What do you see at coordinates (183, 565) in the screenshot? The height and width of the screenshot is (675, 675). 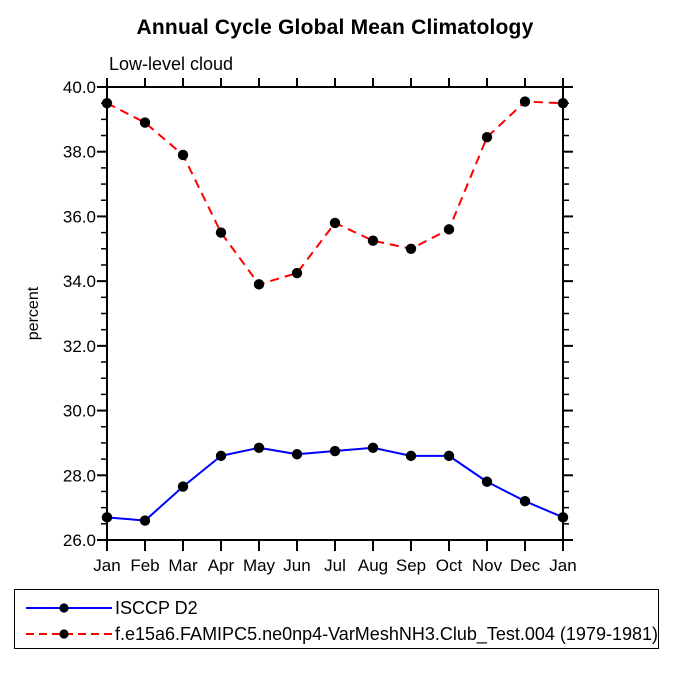 I see `x-tick-label: Mar` at bounding box center [183, 565].